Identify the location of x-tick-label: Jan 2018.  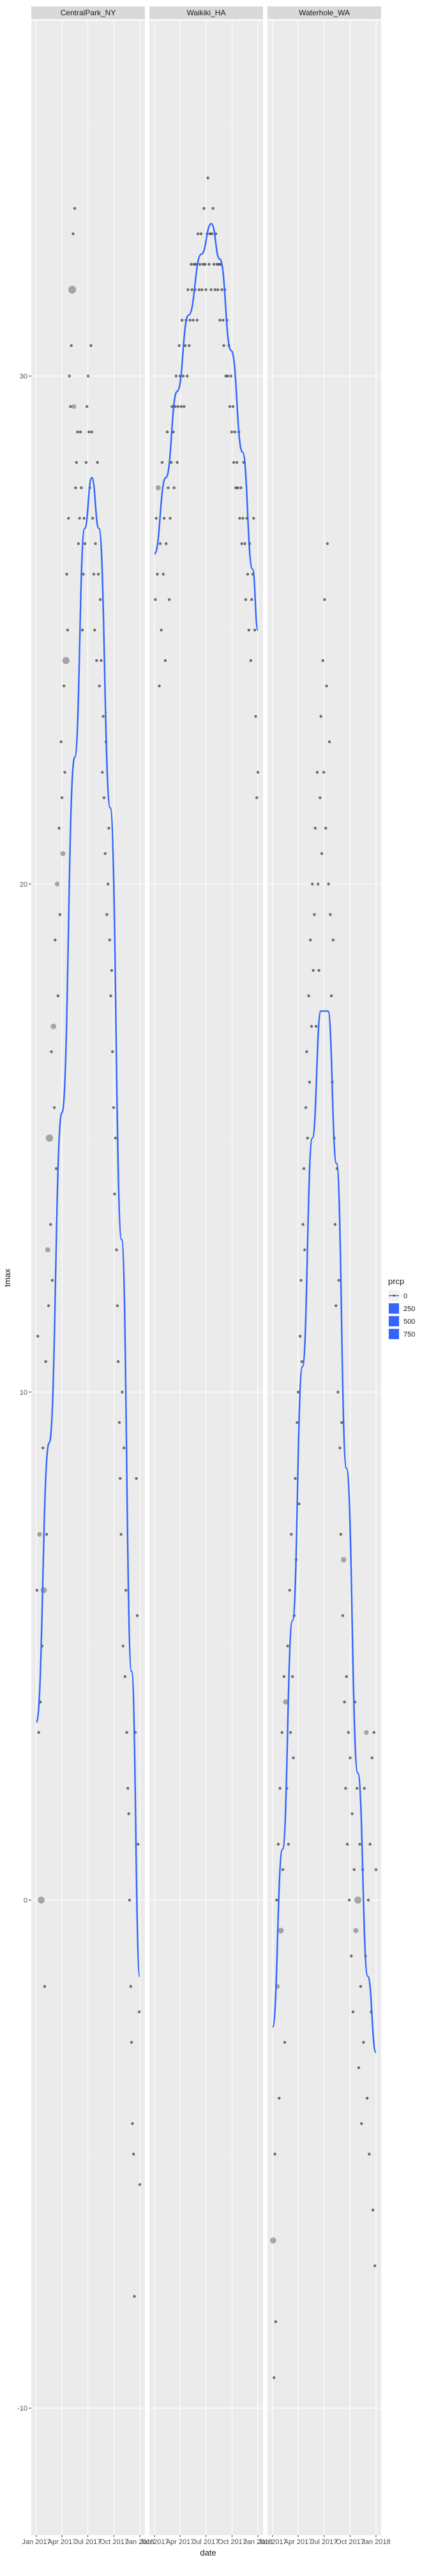
(139, 2542).